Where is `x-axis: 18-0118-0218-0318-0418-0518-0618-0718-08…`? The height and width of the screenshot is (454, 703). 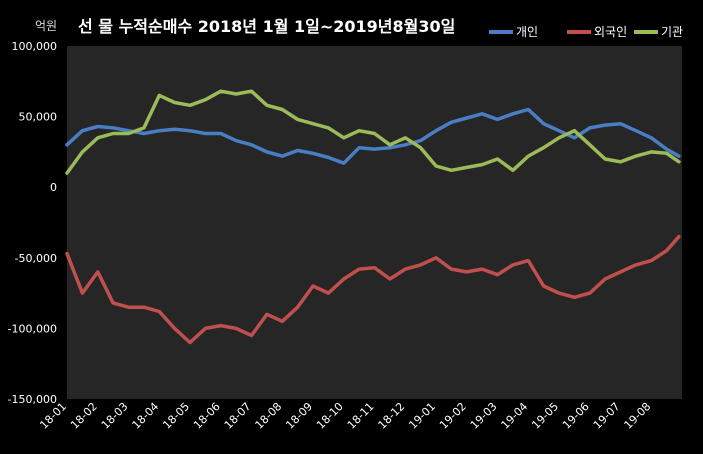
x-axis: 18-0118-0218-0318-0418-0518-0618-0718-08… is located at coordinates (345, 416).